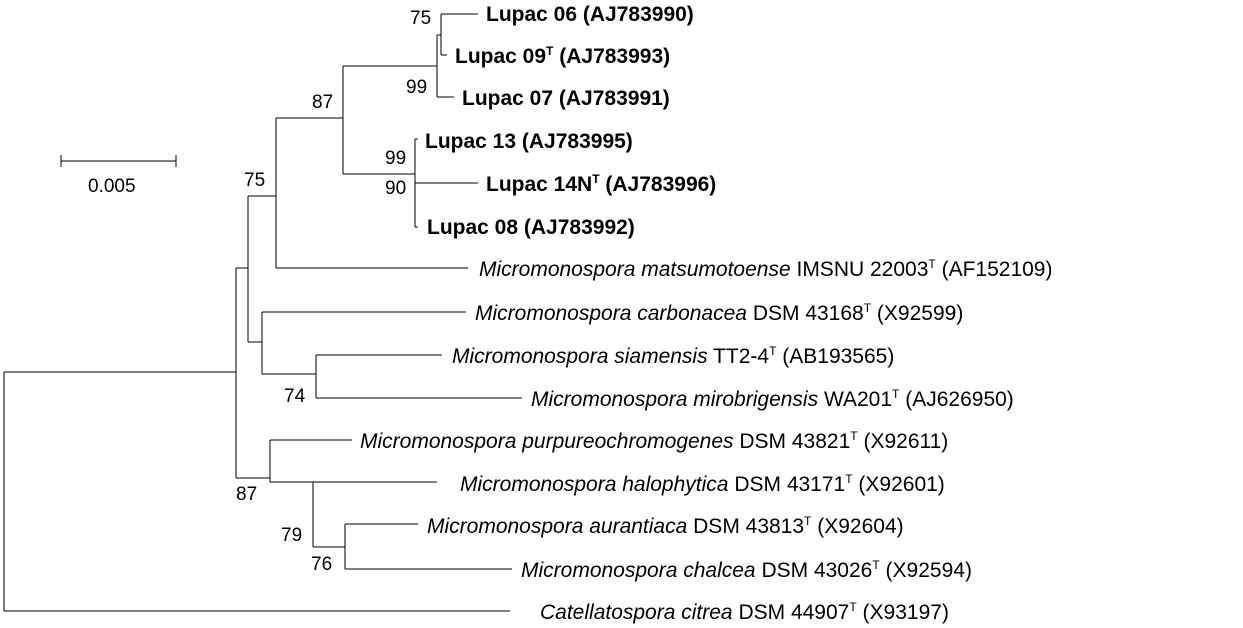  I want to click on taxon-accession: (X92601), so click(901, 484).